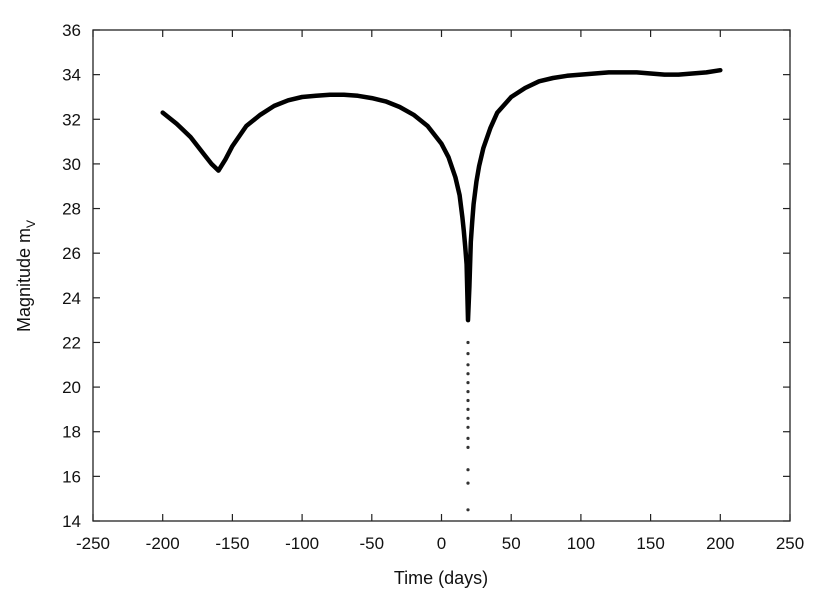 The width and height of the screenshot is (830, 593). I want to click on y-axis-title: Magnitude mV, so click(26, 276).